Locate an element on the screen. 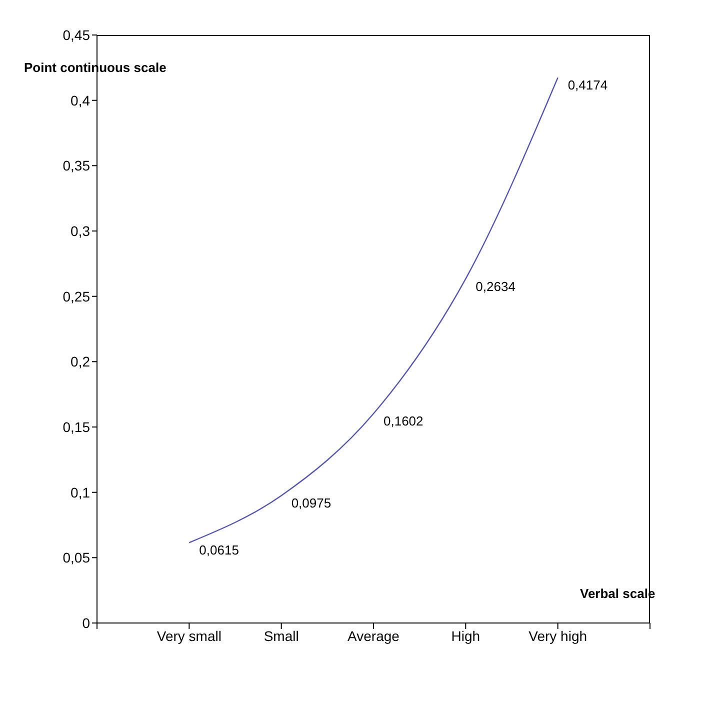 This screenshot has height=707, width=701. y-tick-label: 0,4 is located at coordinates (80, 100).